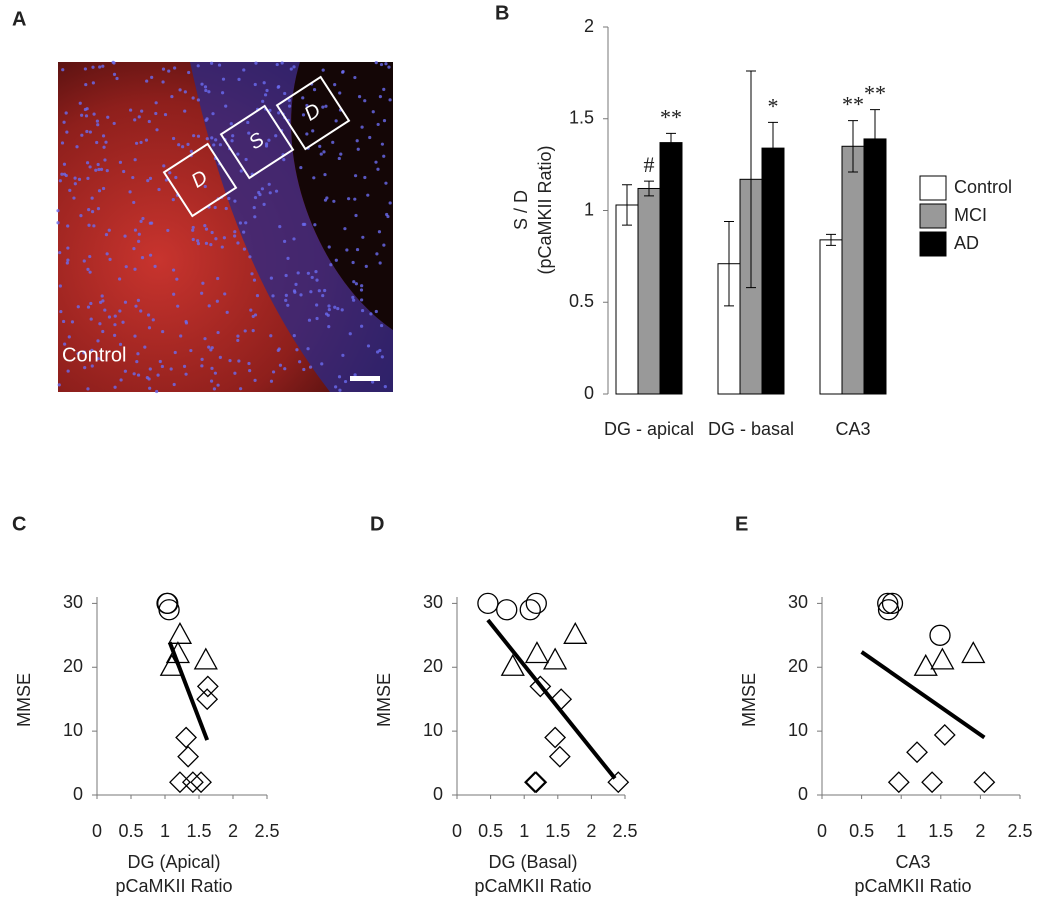 The image size is (1050, 902). I want to click on x-tick-label: 2, so click(233, 831).